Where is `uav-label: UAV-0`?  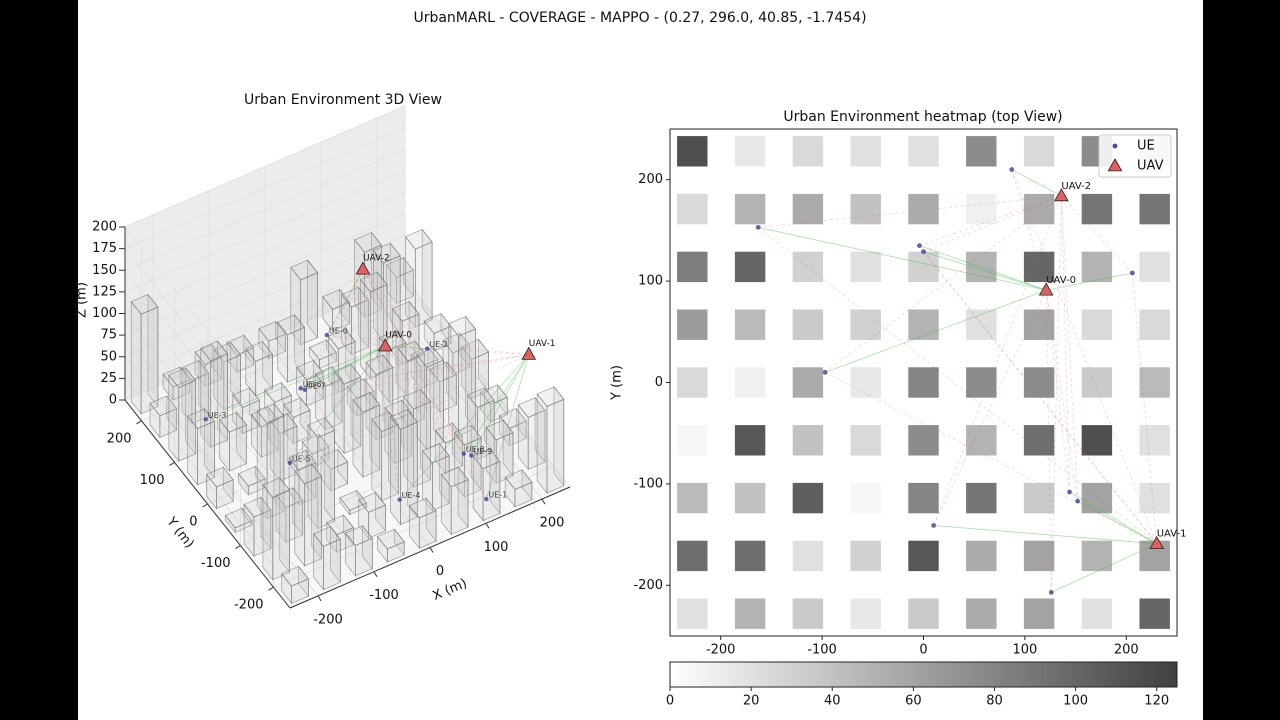
uav-label: UAV-0 is located at coordinates (398, 336).